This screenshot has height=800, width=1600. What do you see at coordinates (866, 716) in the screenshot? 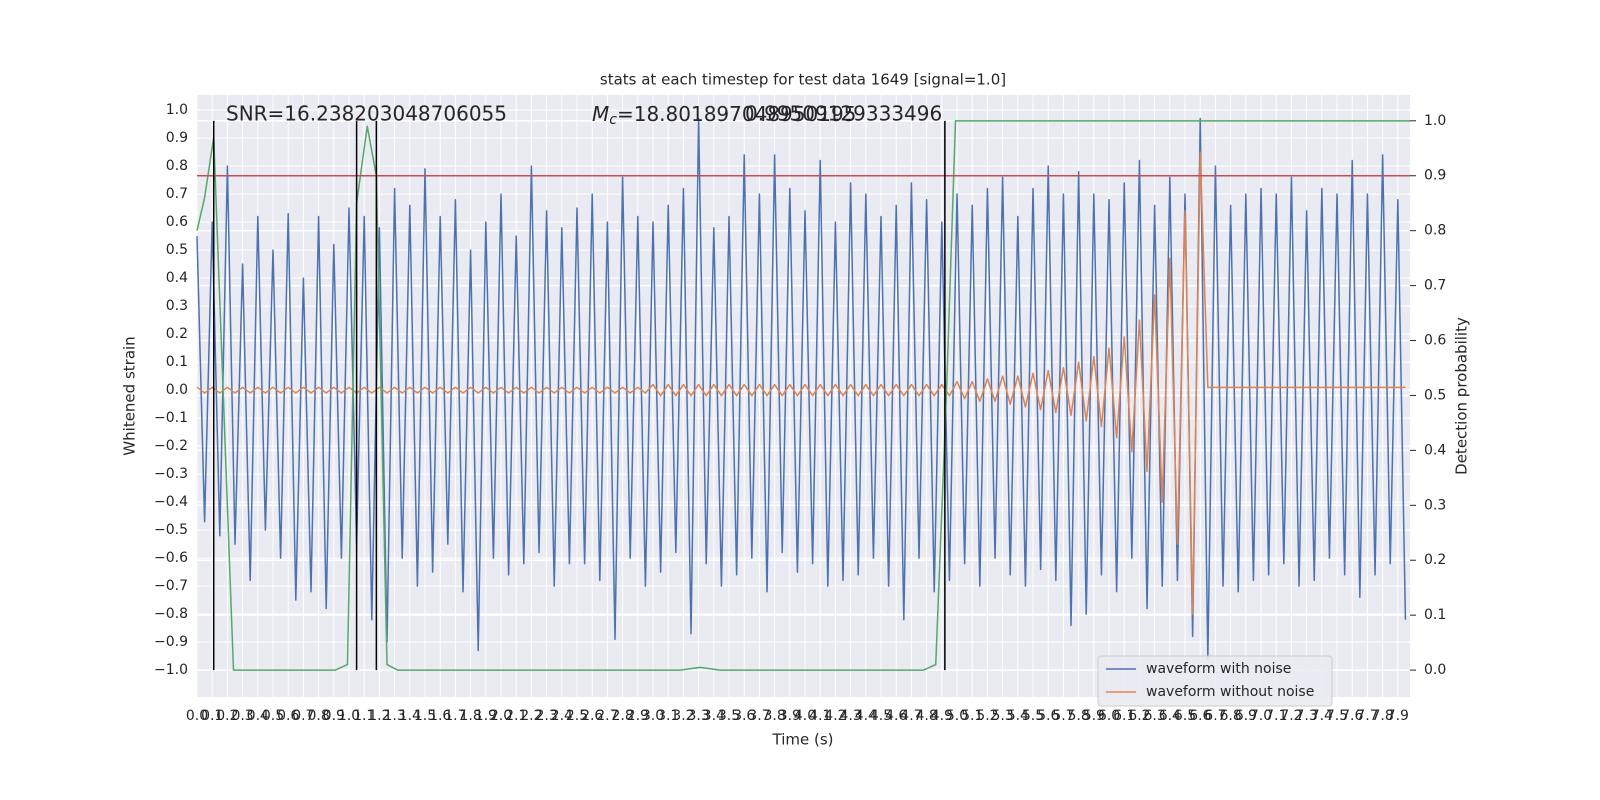
I see `x-tick-label: 4.4` at bounding box center [866, 716].